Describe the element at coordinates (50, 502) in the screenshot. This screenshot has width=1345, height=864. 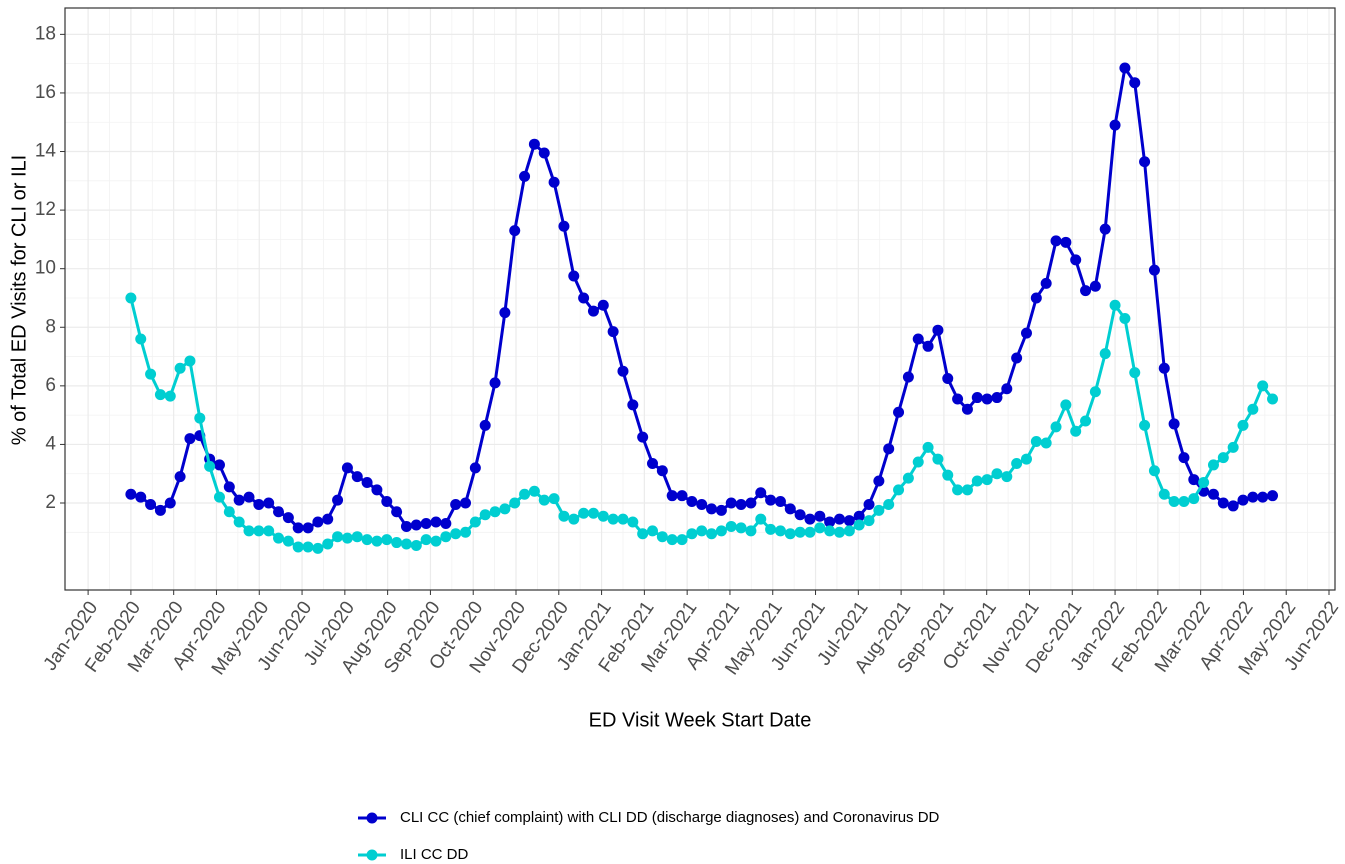
I see `y-tick-label: 2` at that location.